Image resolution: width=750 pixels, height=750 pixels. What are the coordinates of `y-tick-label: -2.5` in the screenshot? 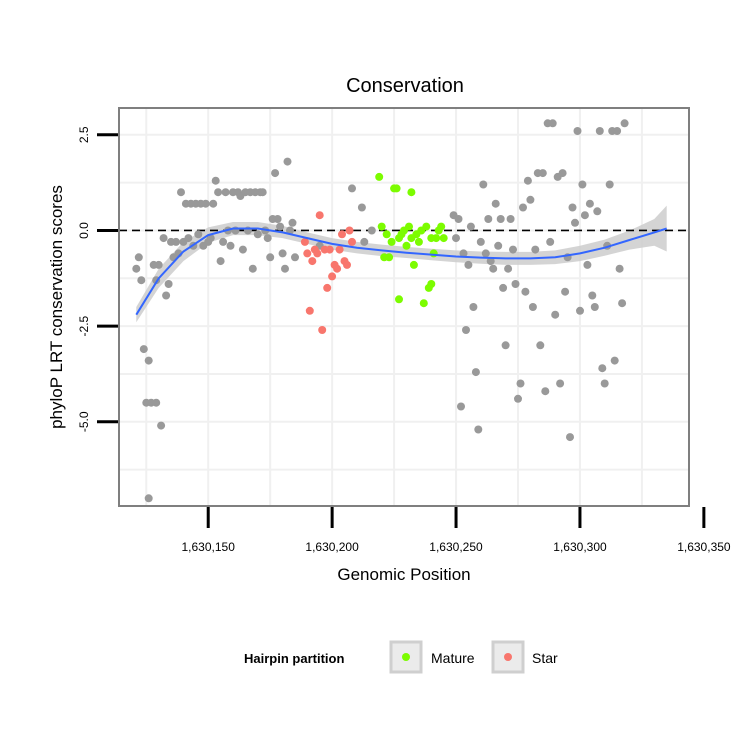 It's located at (84, 325).